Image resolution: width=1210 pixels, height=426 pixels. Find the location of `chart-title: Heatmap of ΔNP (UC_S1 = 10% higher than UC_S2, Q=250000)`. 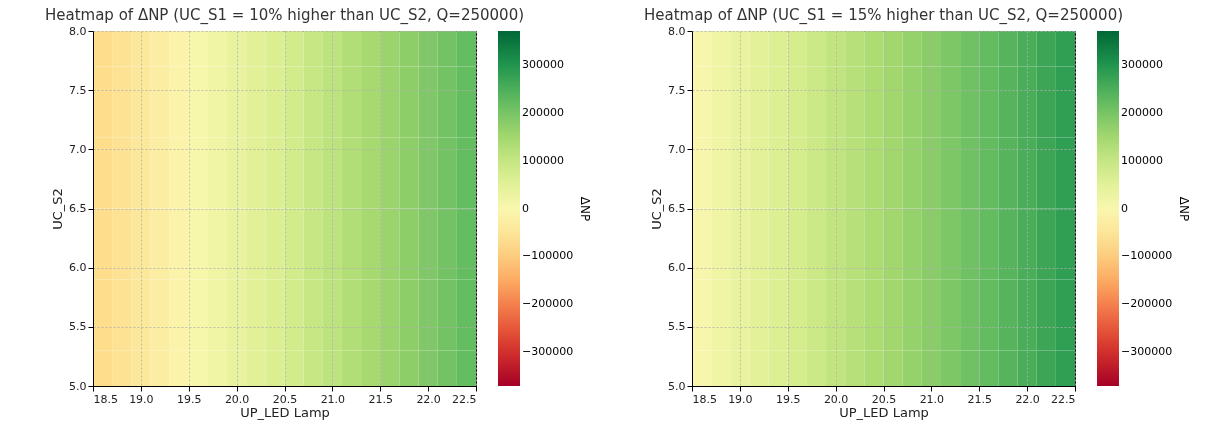

chart-title: Heatmap of ΔNP (UC_S1 = 10% higher than UC_S2, Q=250000) is located at coordinates (284, 15).